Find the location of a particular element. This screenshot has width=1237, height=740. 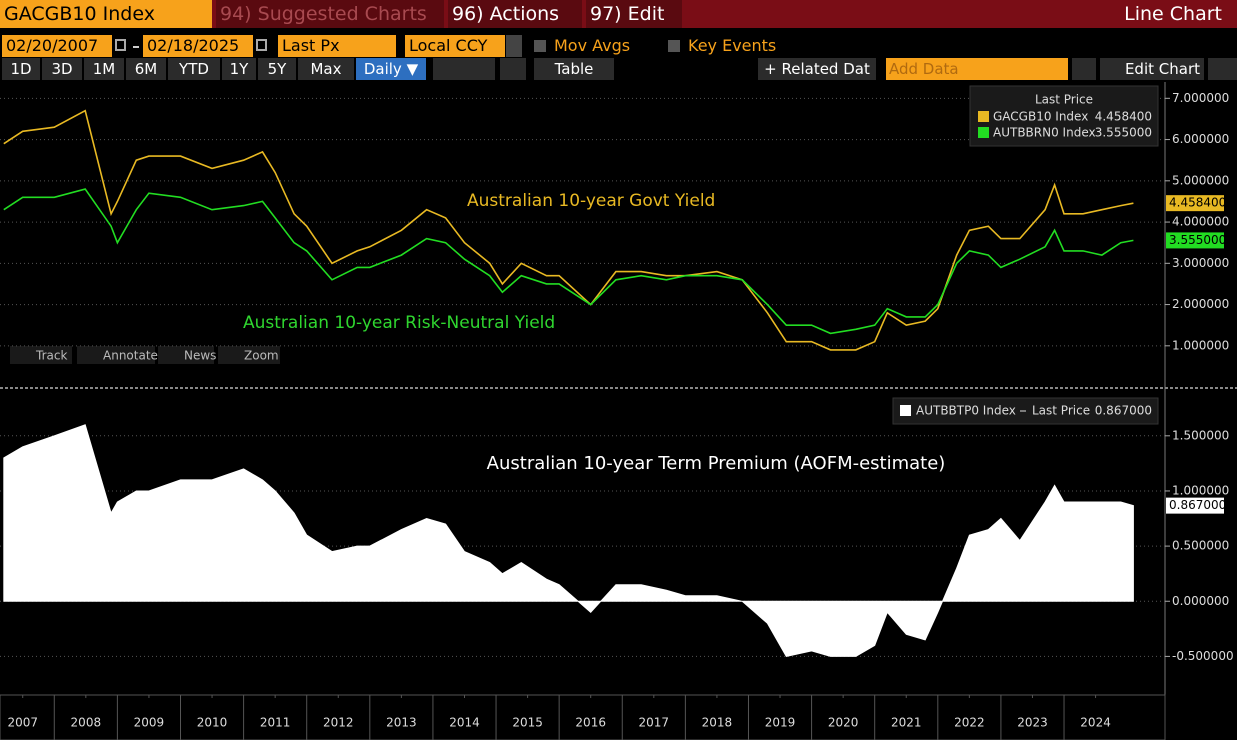

x-tick-label: 2021 is located at coordinates (906, 723).